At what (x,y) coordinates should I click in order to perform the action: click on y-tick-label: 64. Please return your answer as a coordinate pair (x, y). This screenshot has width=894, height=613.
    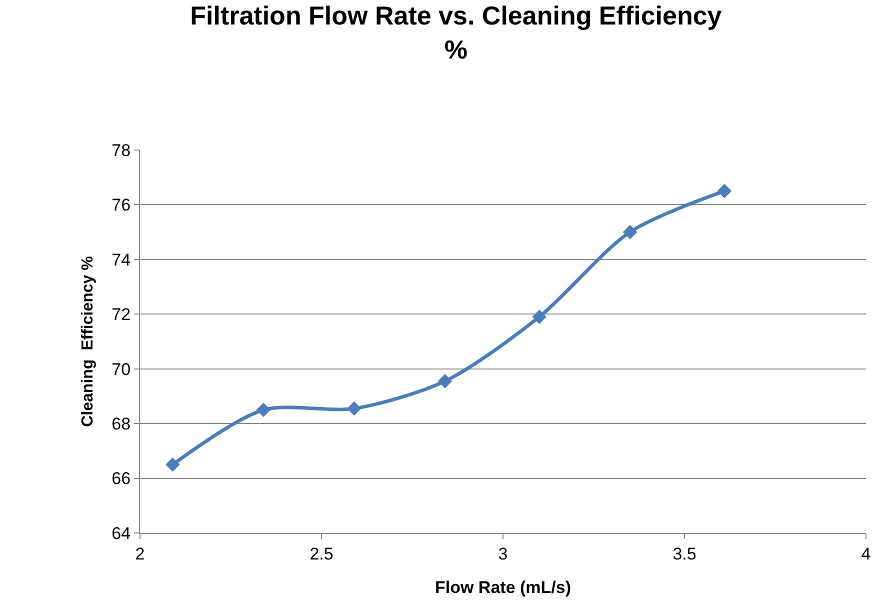
    Looking at the image, I should click on (121, 533).